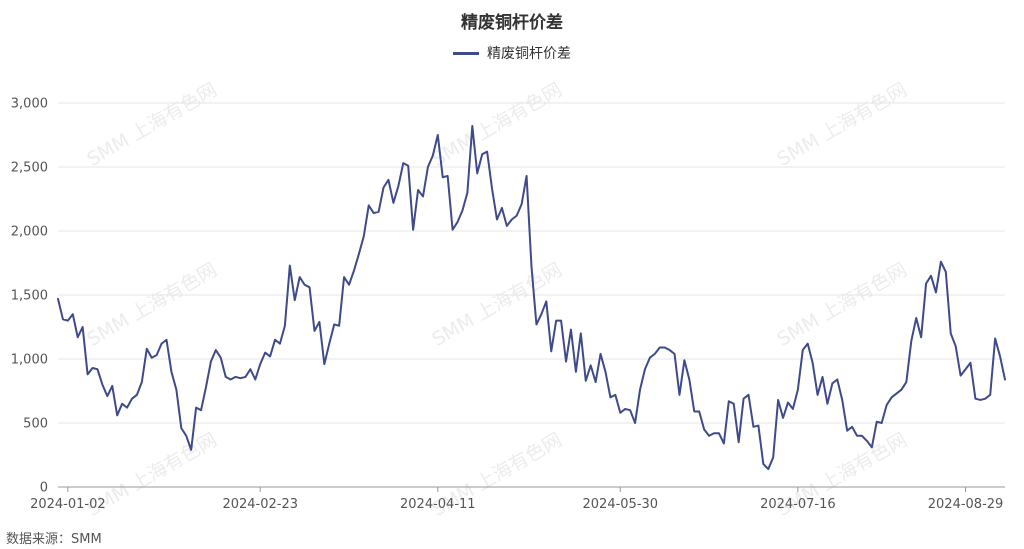 This screenshot has width=1024, height=549. I want to click on y-tick-label: 2,000, so click(29, 232).